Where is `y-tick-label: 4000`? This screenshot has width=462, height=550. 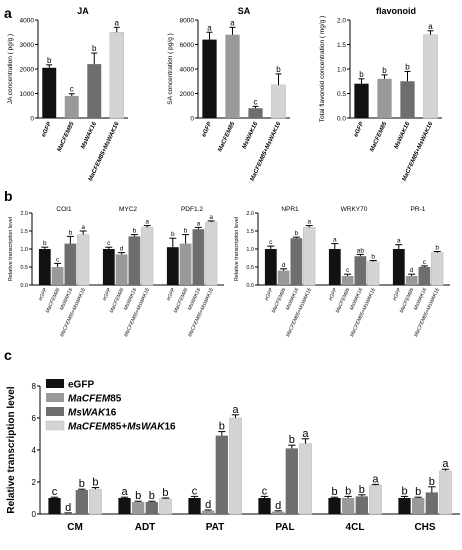 y-tick-label: 4000 is located at coordinates (187, 69).